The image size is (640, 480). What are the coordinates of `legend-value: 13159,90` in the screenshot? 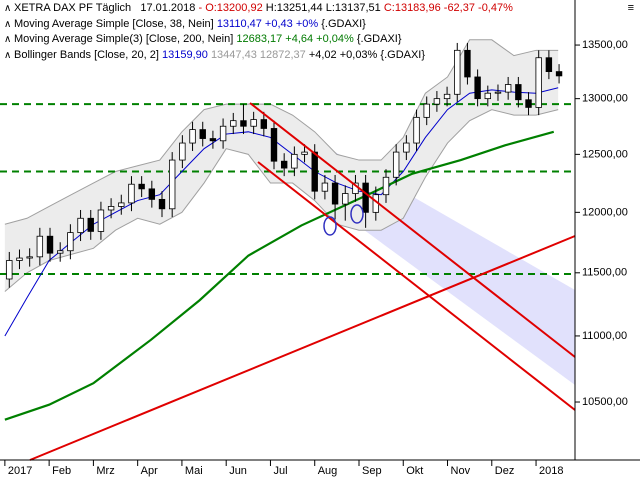 It's located at (184, 54).